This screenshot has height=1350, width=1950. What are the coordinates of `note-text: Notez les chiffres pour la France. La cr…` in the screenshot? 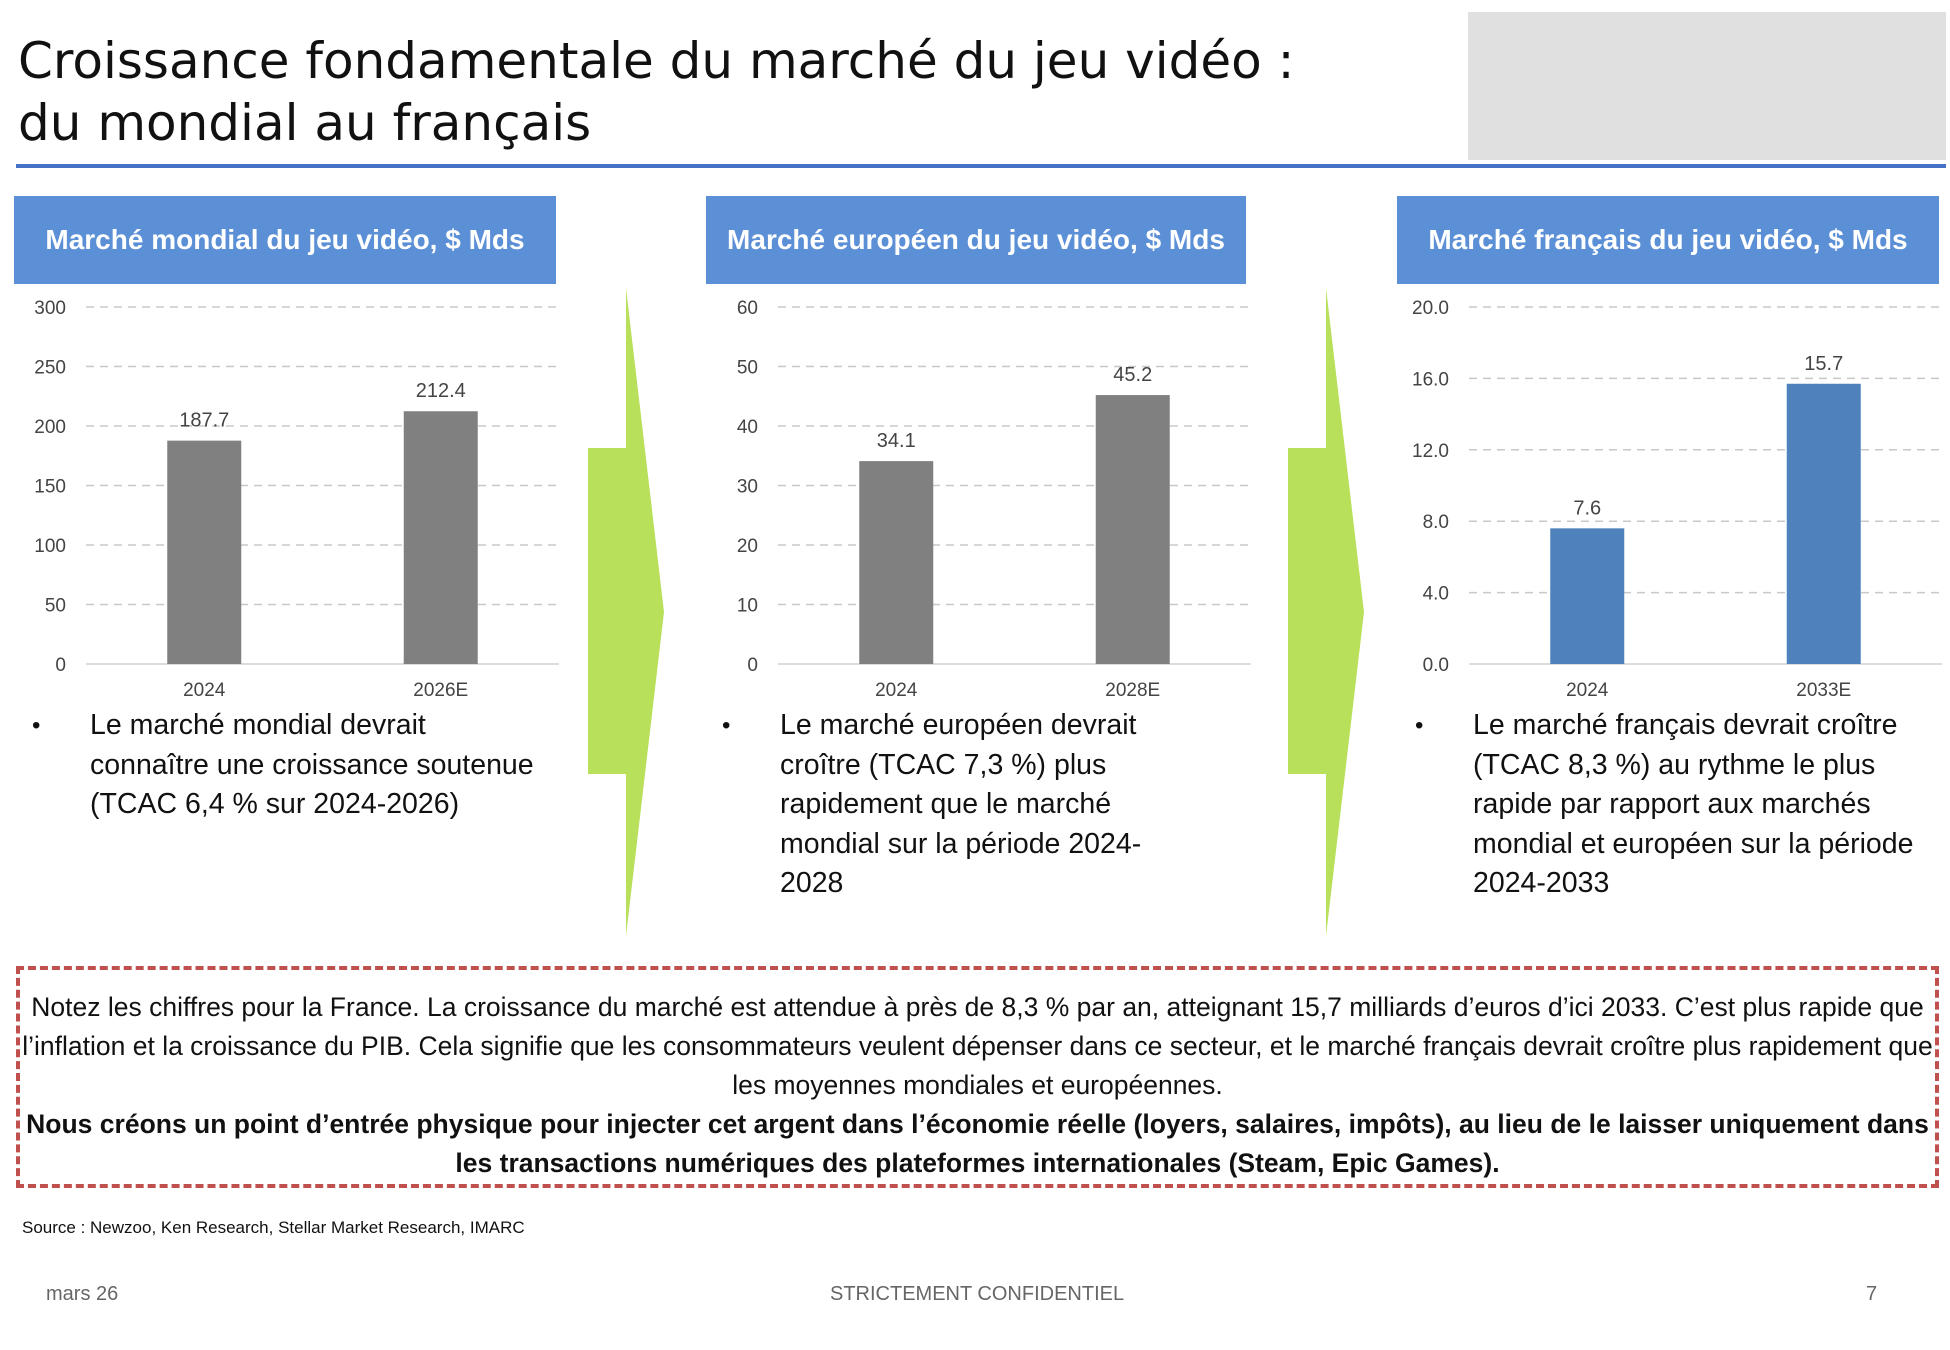 It's located at (977, 1046).